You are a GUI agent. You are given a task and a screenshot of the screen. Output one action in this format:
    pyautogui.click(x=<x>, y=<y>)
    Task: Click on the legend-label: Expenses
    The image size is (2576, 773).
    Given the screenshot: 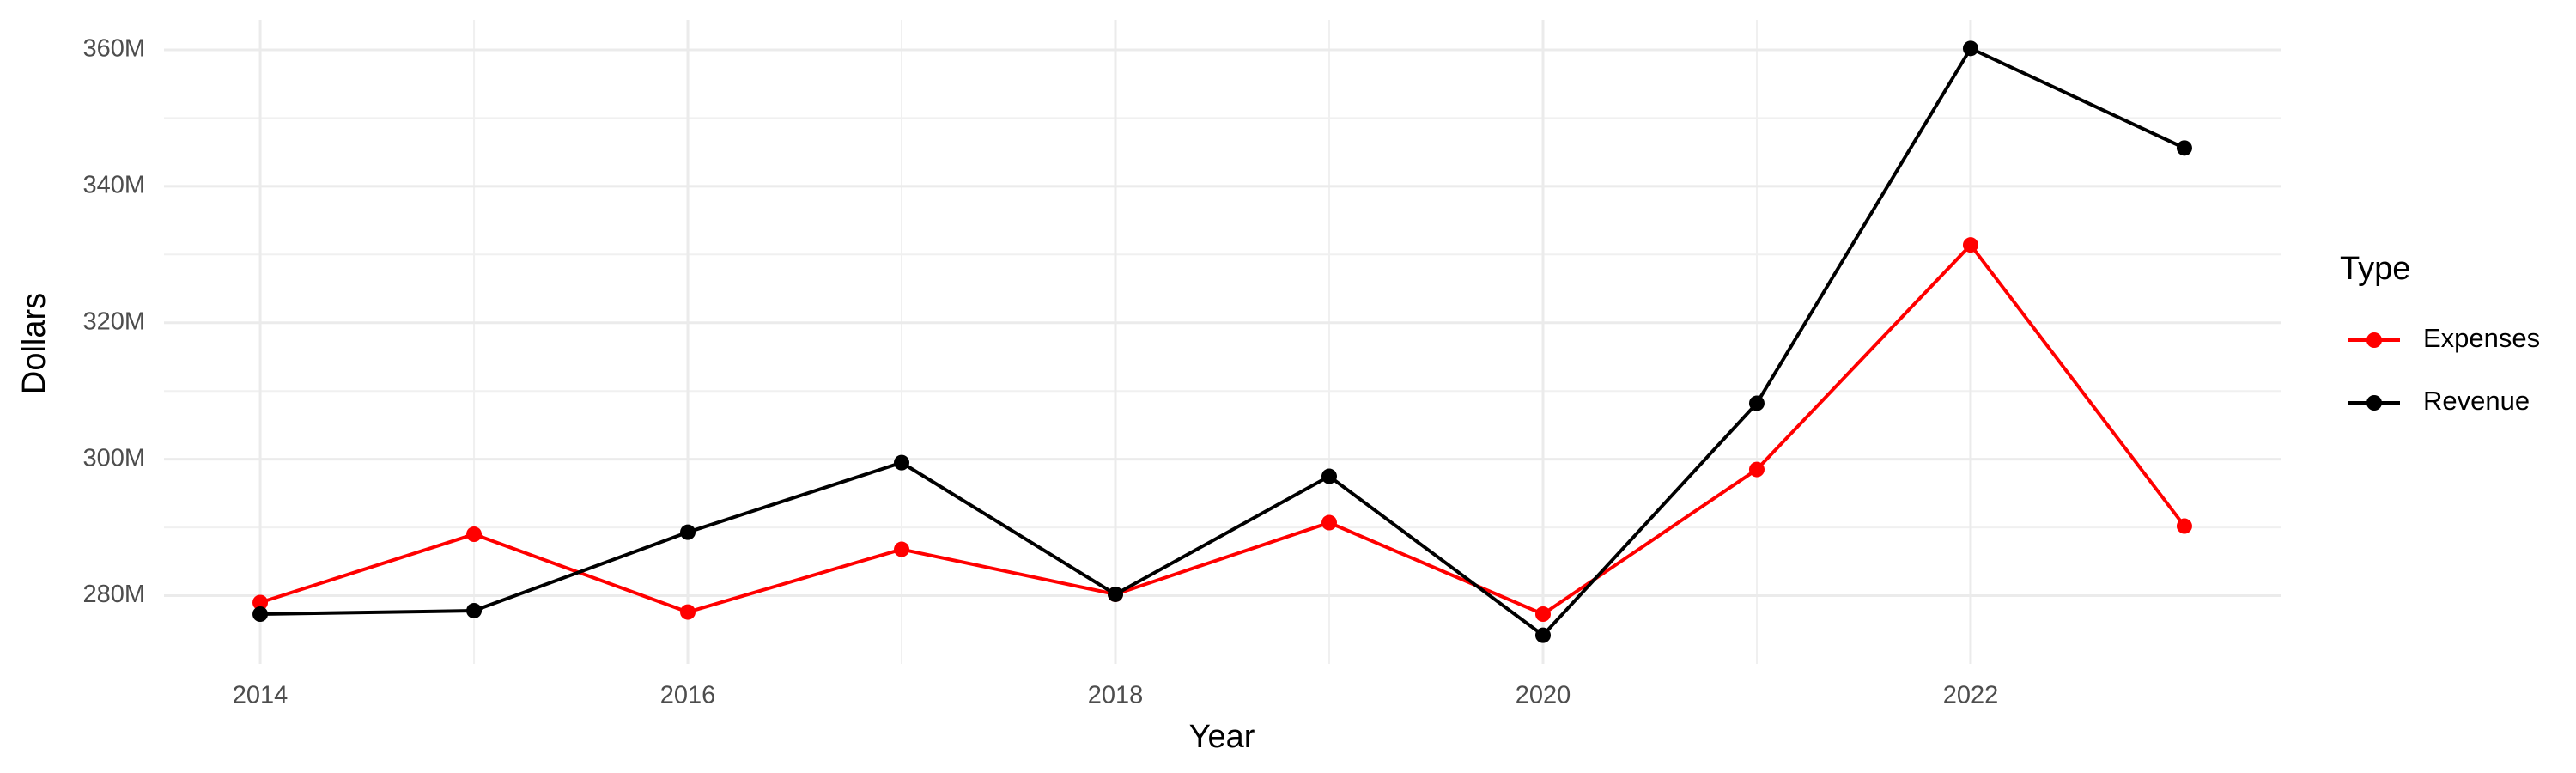 What is the action you would take?
    pyautogui.click(x=2481, y=338)
    